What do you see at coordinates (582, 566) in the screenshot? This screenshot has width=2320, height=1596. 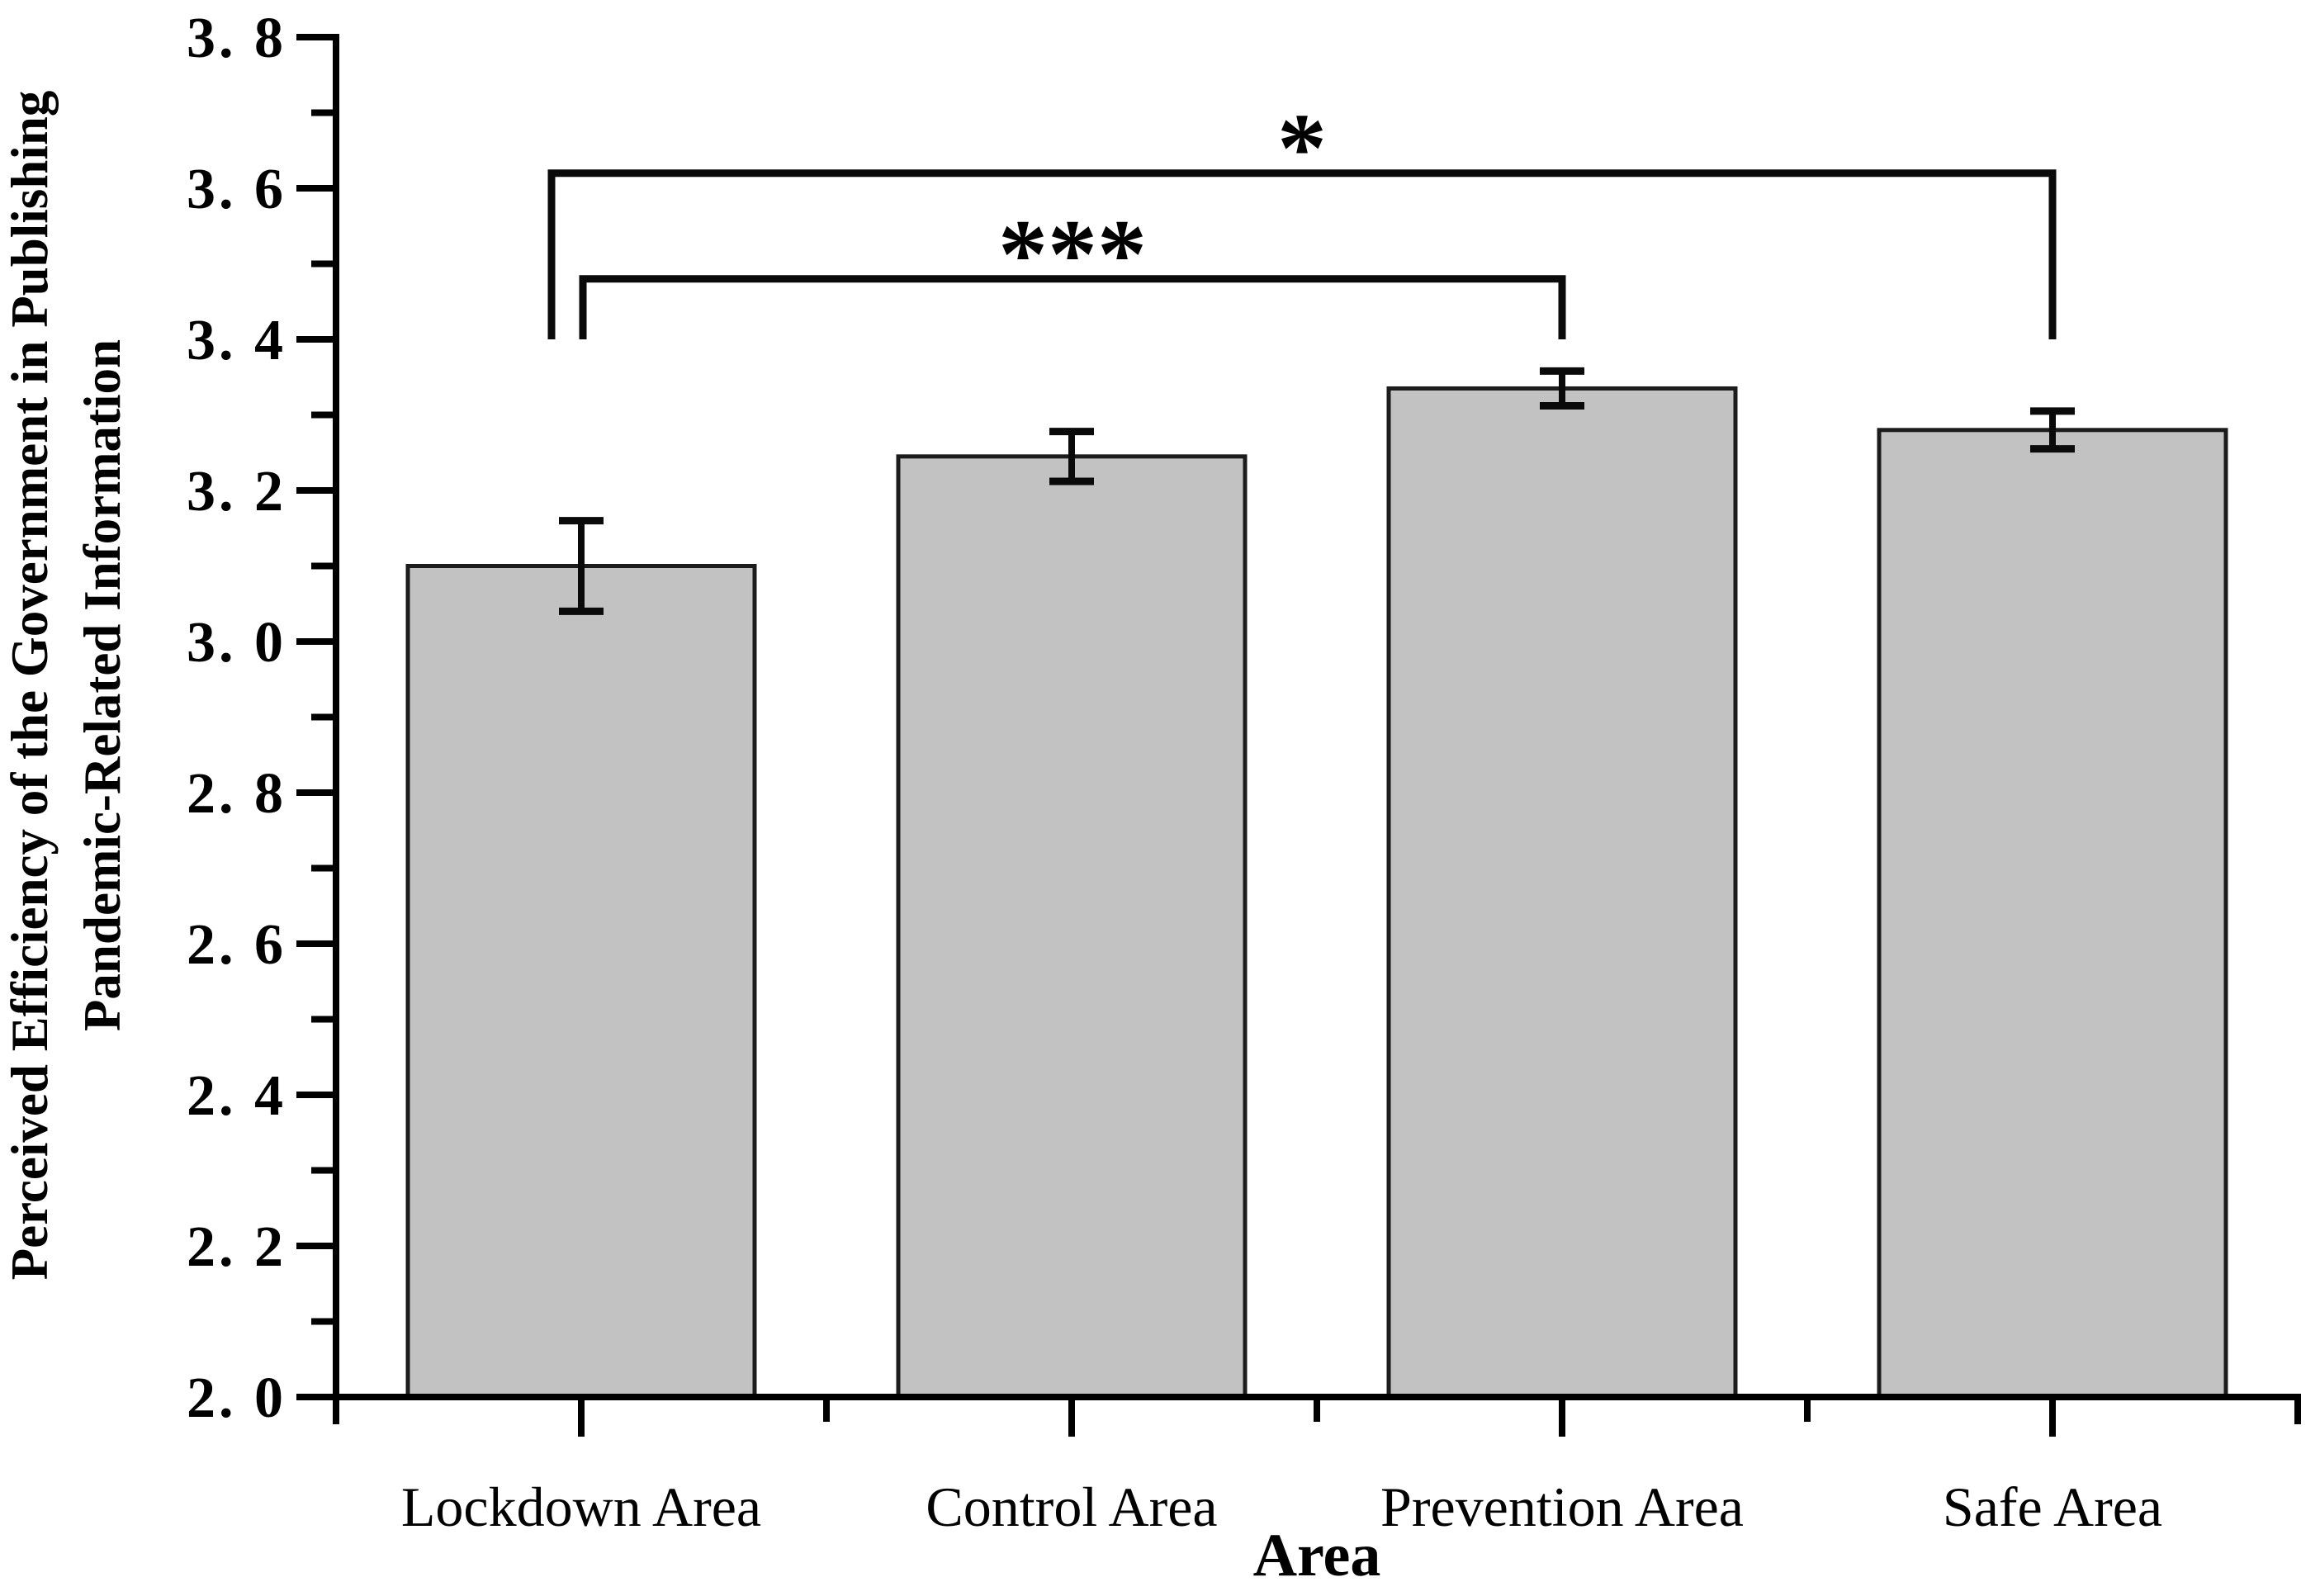 I see `error-bar-lockdown-area` at bounding box center [582, 566].